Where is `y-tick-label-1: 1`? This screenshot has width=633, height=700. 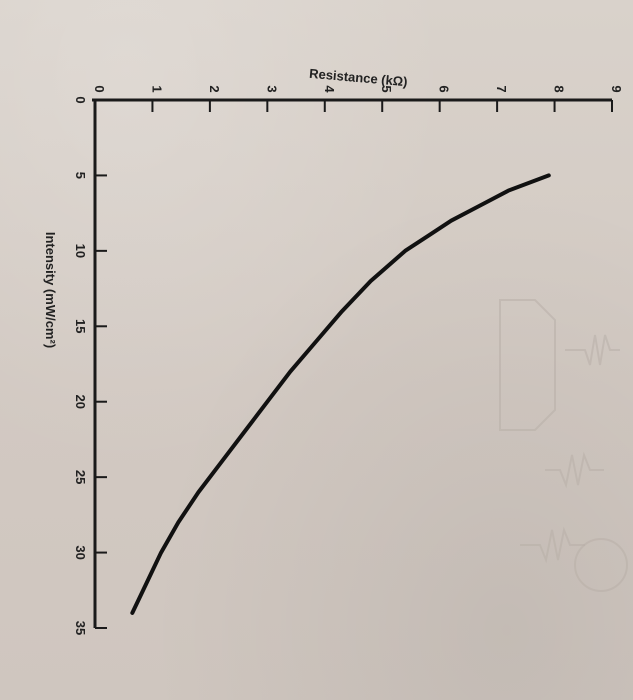 y-tick-label-1: 1 is located at coordinates (156, 88).